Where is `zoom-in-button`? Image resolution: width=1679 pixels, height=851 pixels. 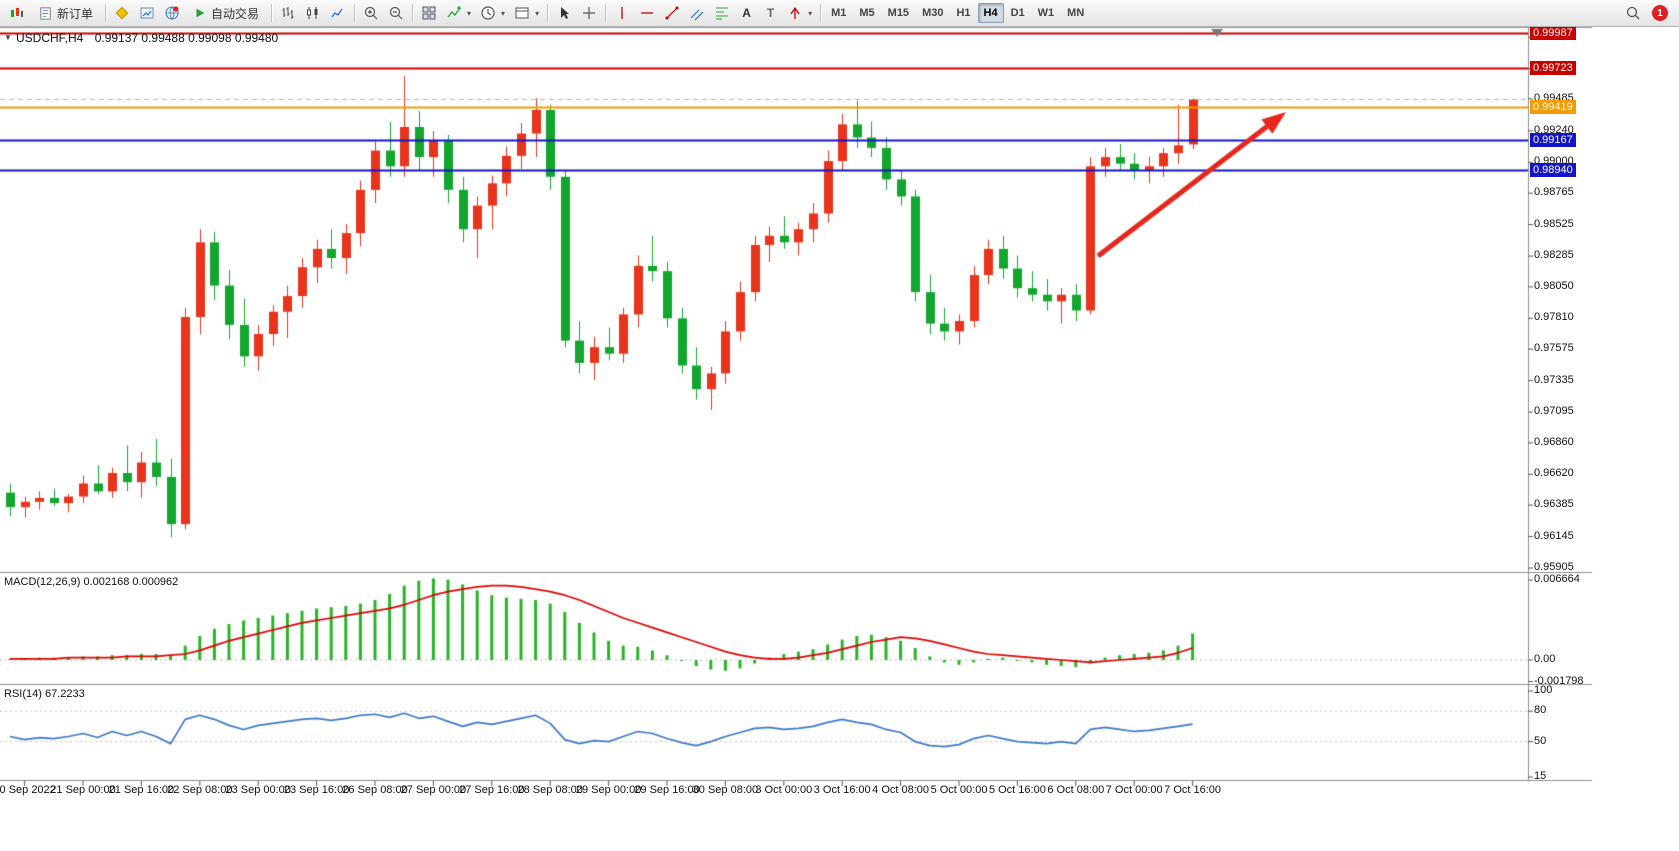 zoom-in-button is located at coordinates (371, 13).